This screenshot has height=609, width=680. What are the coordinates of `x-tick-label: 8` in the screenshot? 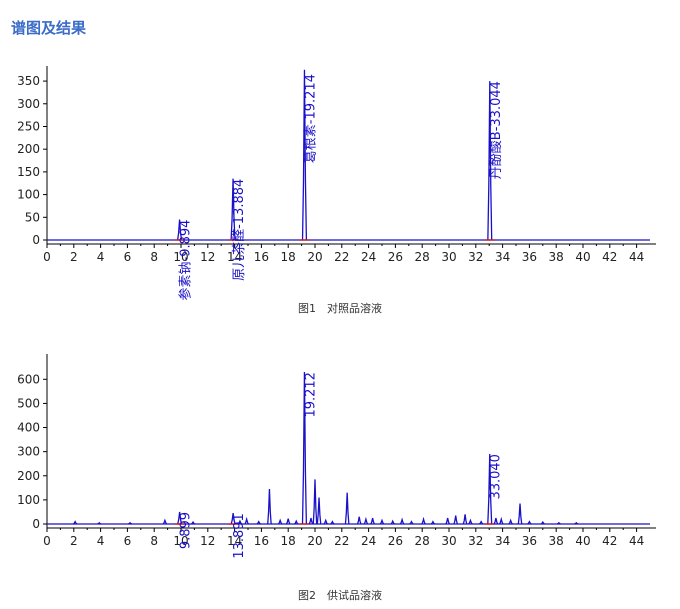 It's located at (154, 541).